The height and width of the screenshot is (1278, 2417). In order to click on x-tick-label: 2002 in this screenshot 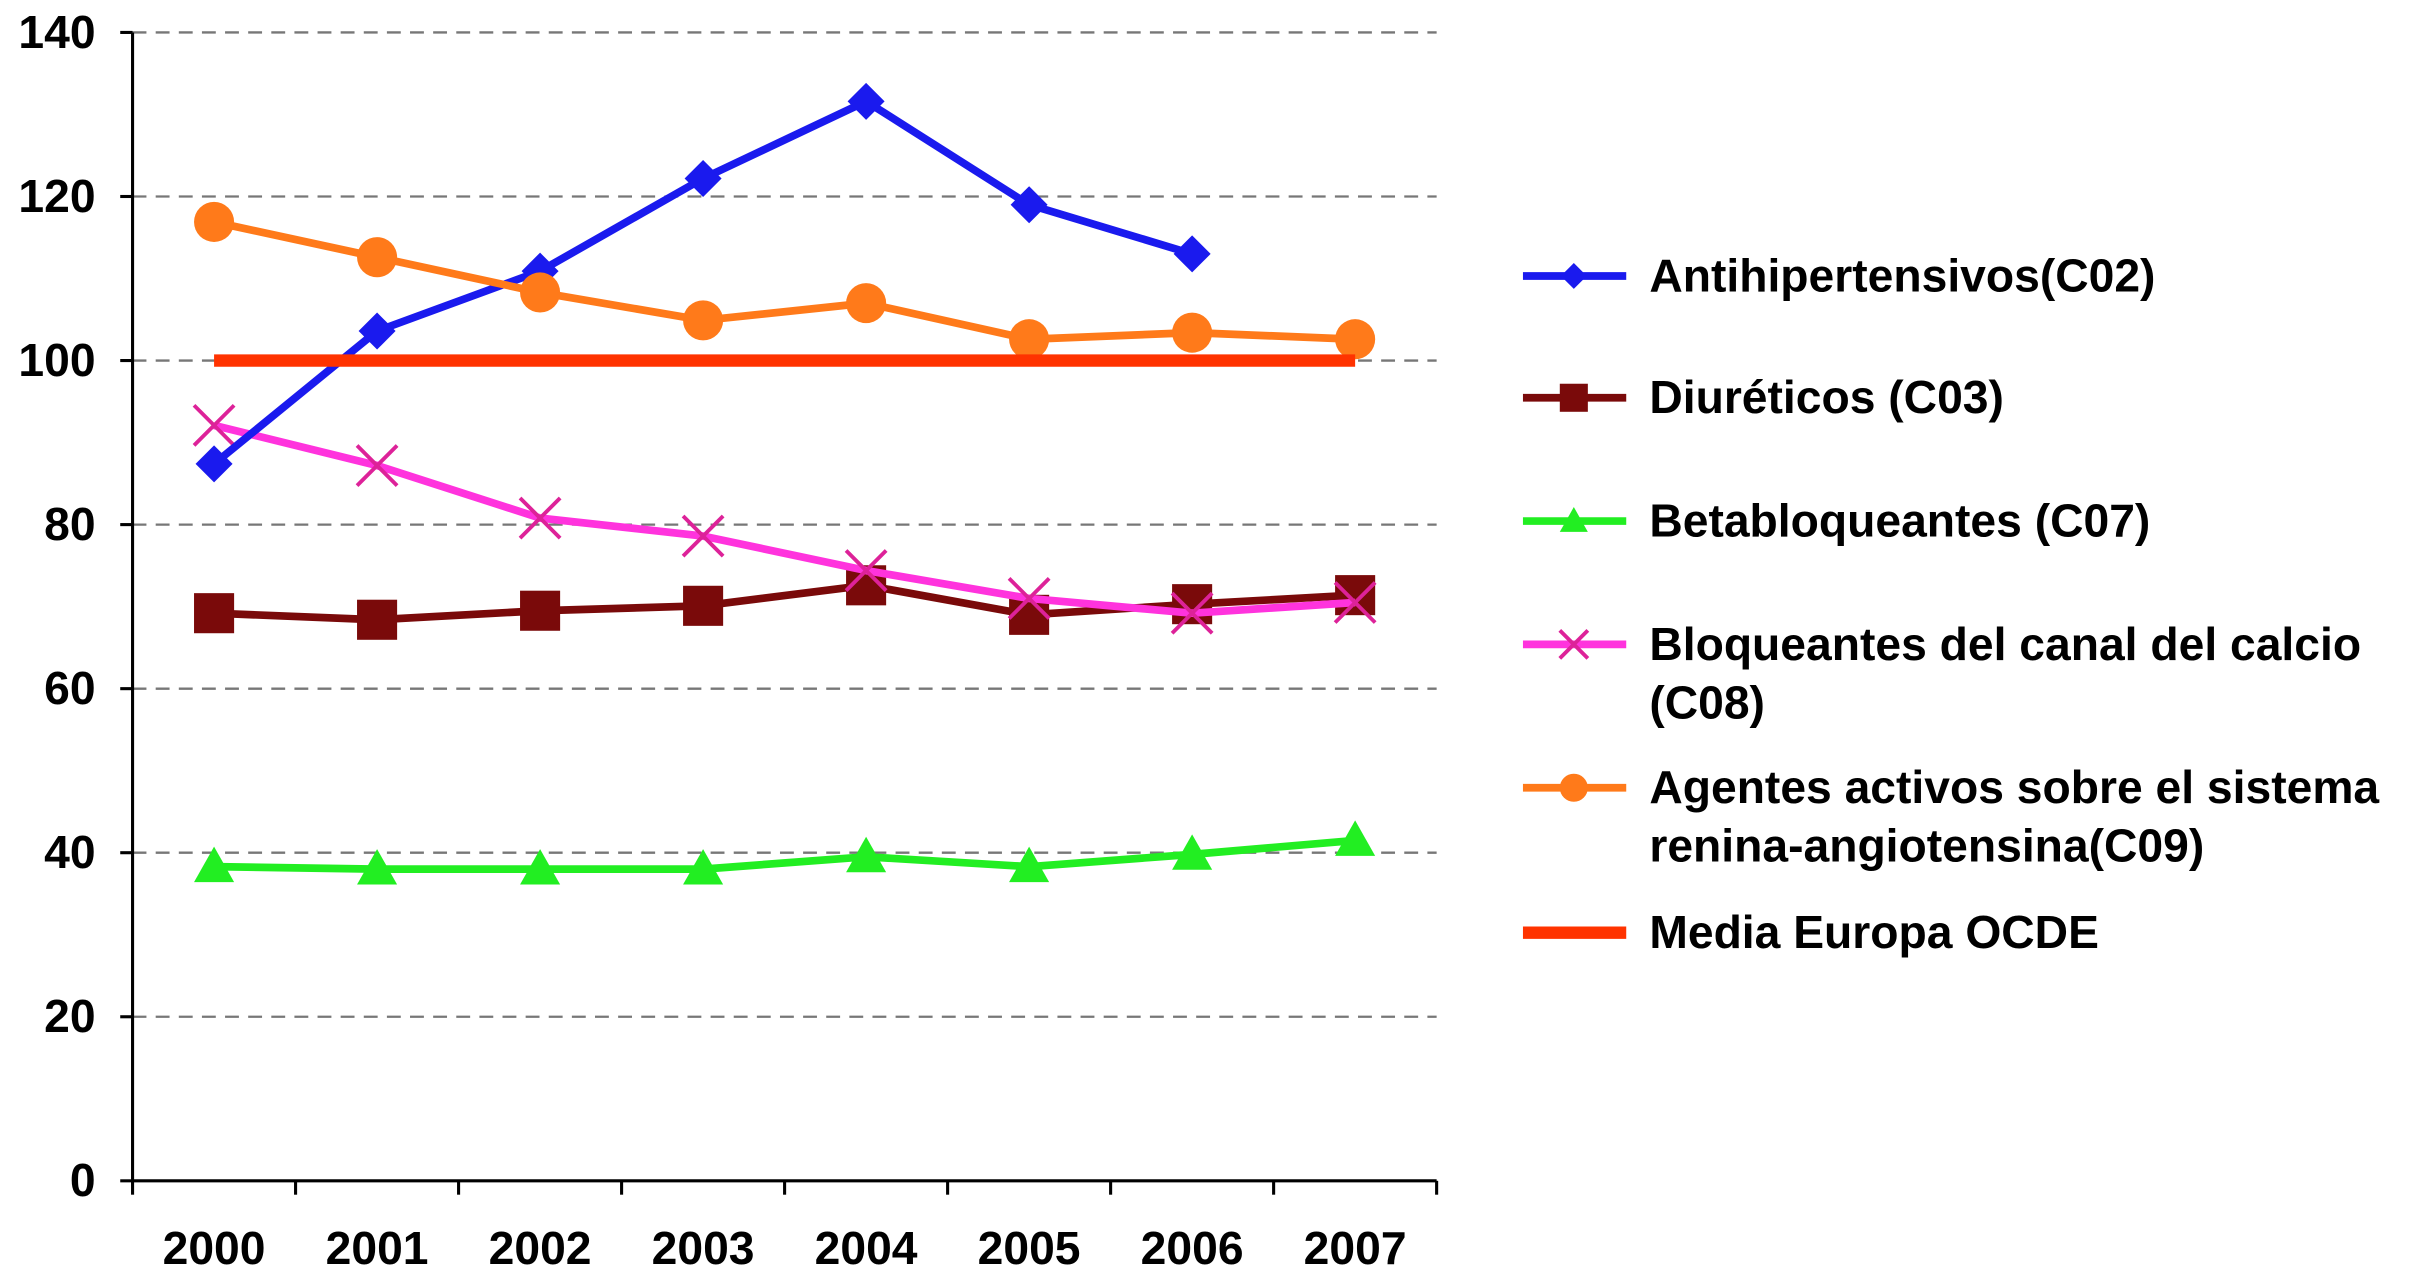, I will do `click(540, 1248)`.